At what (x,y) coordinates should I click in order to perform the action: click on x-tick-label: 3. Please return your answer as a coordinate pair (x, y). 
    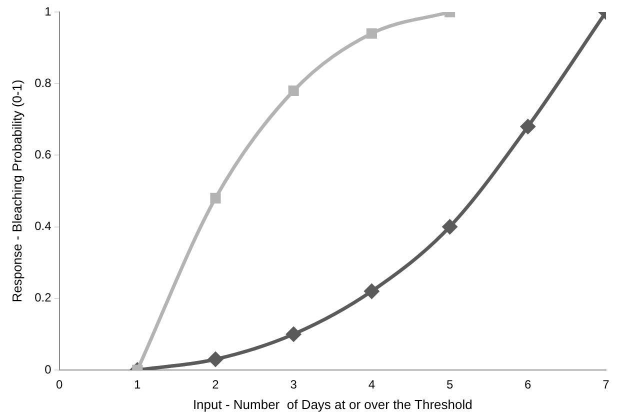
    Looking at the image, I should click on (294, 385).